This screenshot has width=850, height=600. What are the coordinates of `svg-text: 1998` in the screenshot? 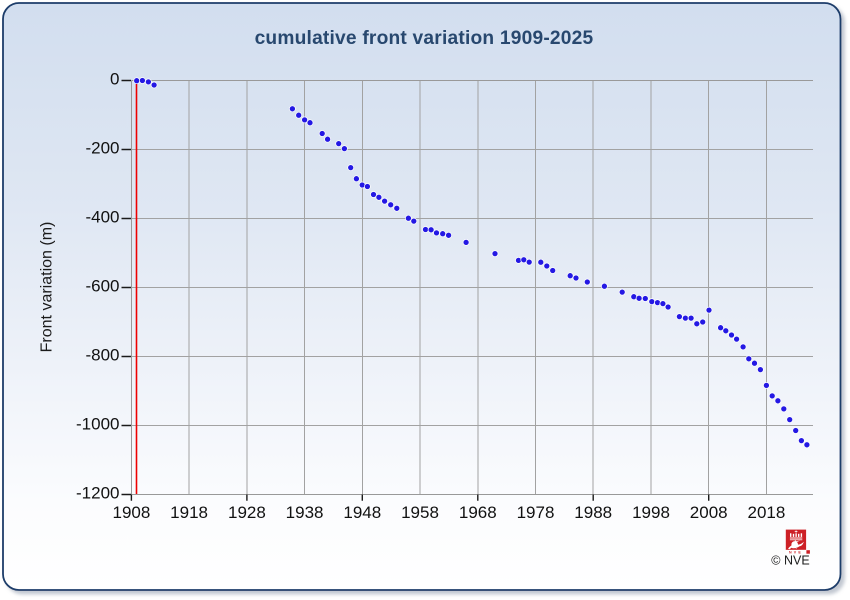 It's located at (651, 512).